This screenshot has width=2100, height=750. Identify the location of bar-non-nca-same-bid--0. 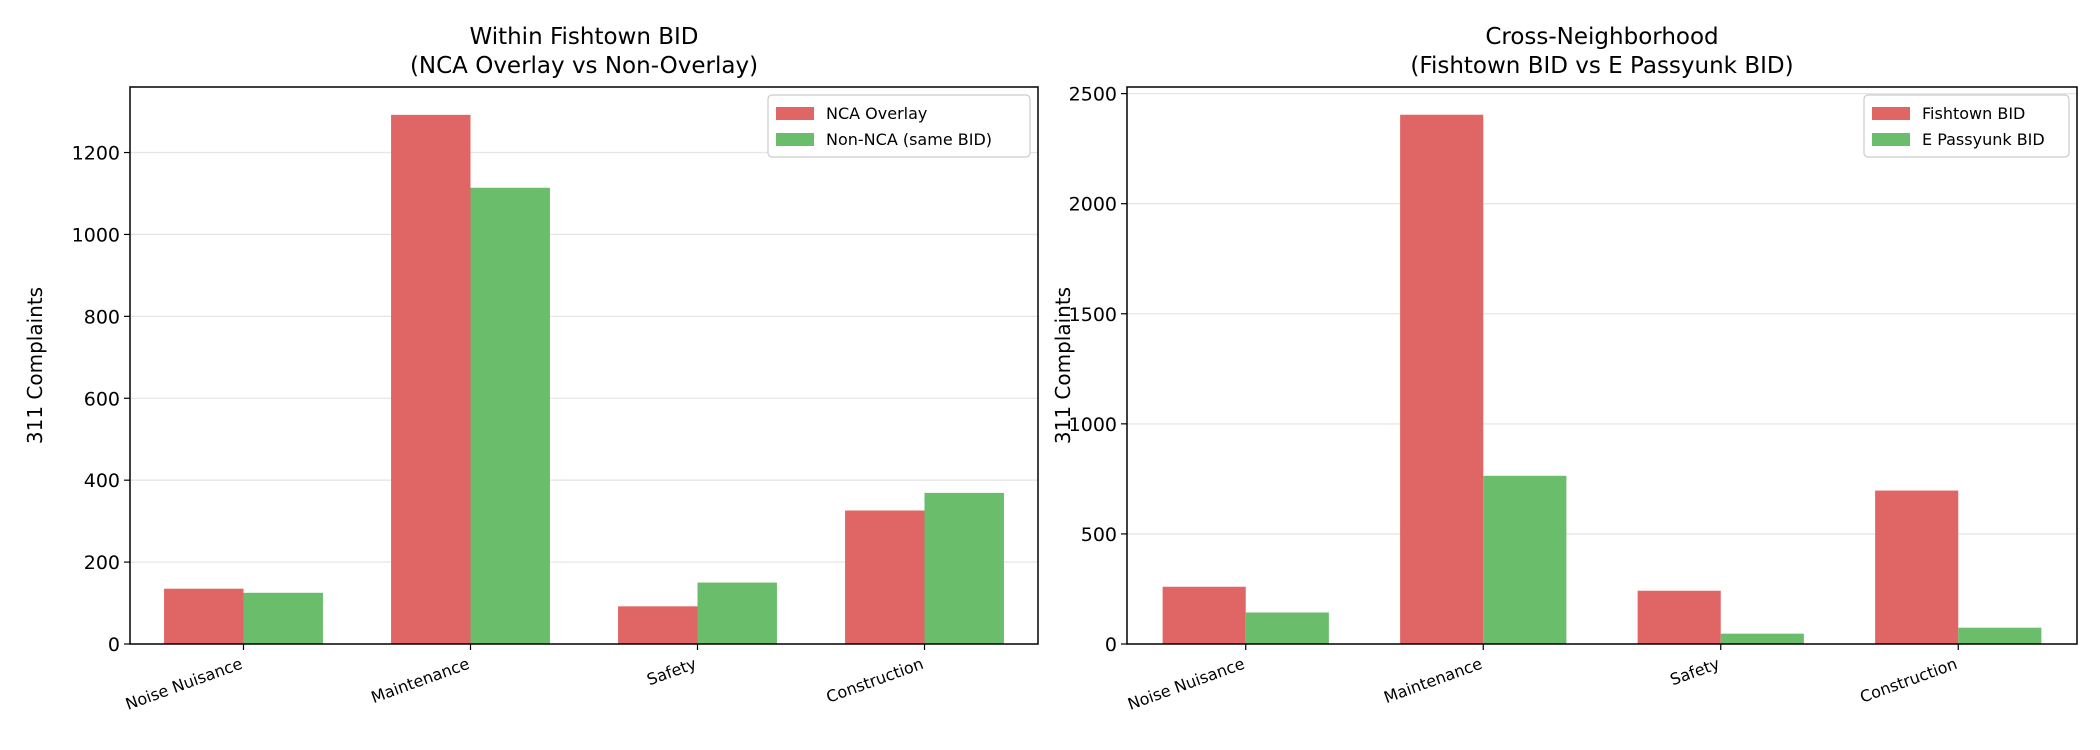
(283, 618).